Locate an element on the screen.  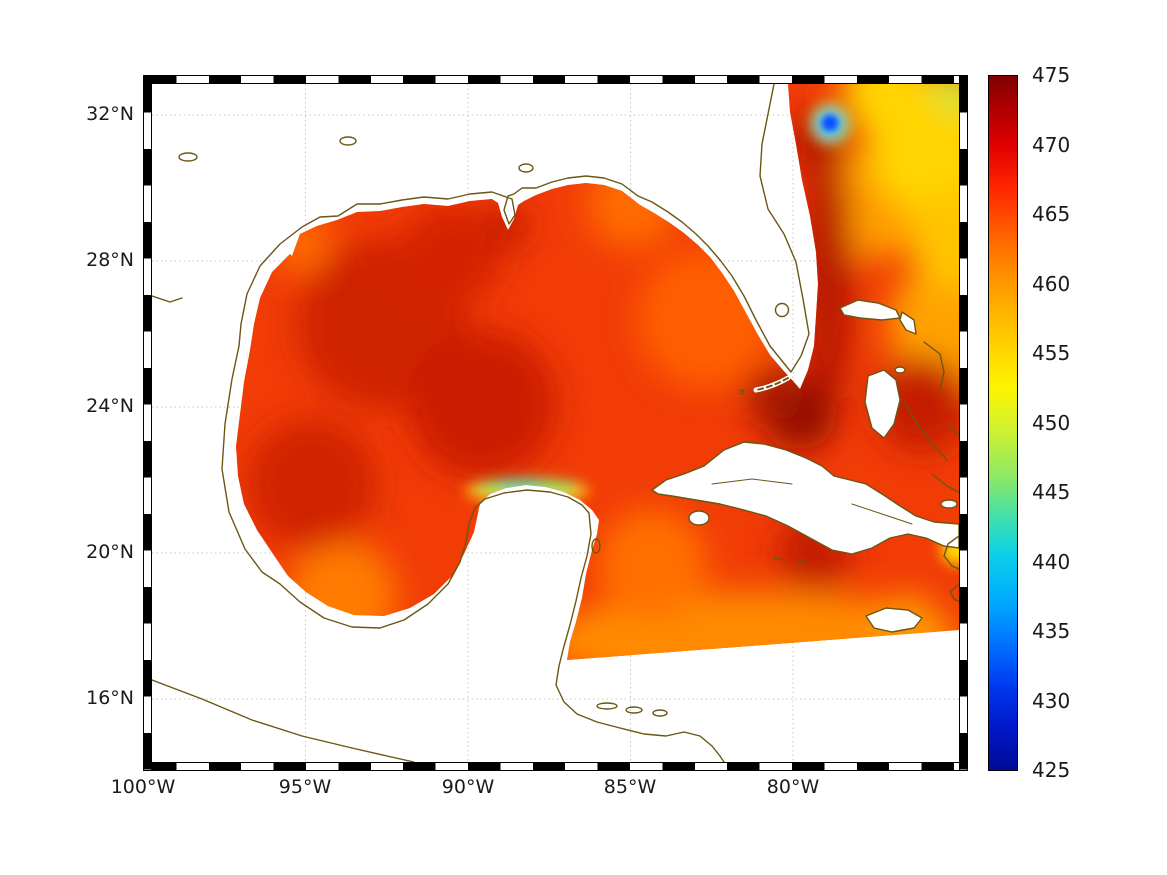
colorbar-tick-465: 465 is located at coordinates (1051, 214).